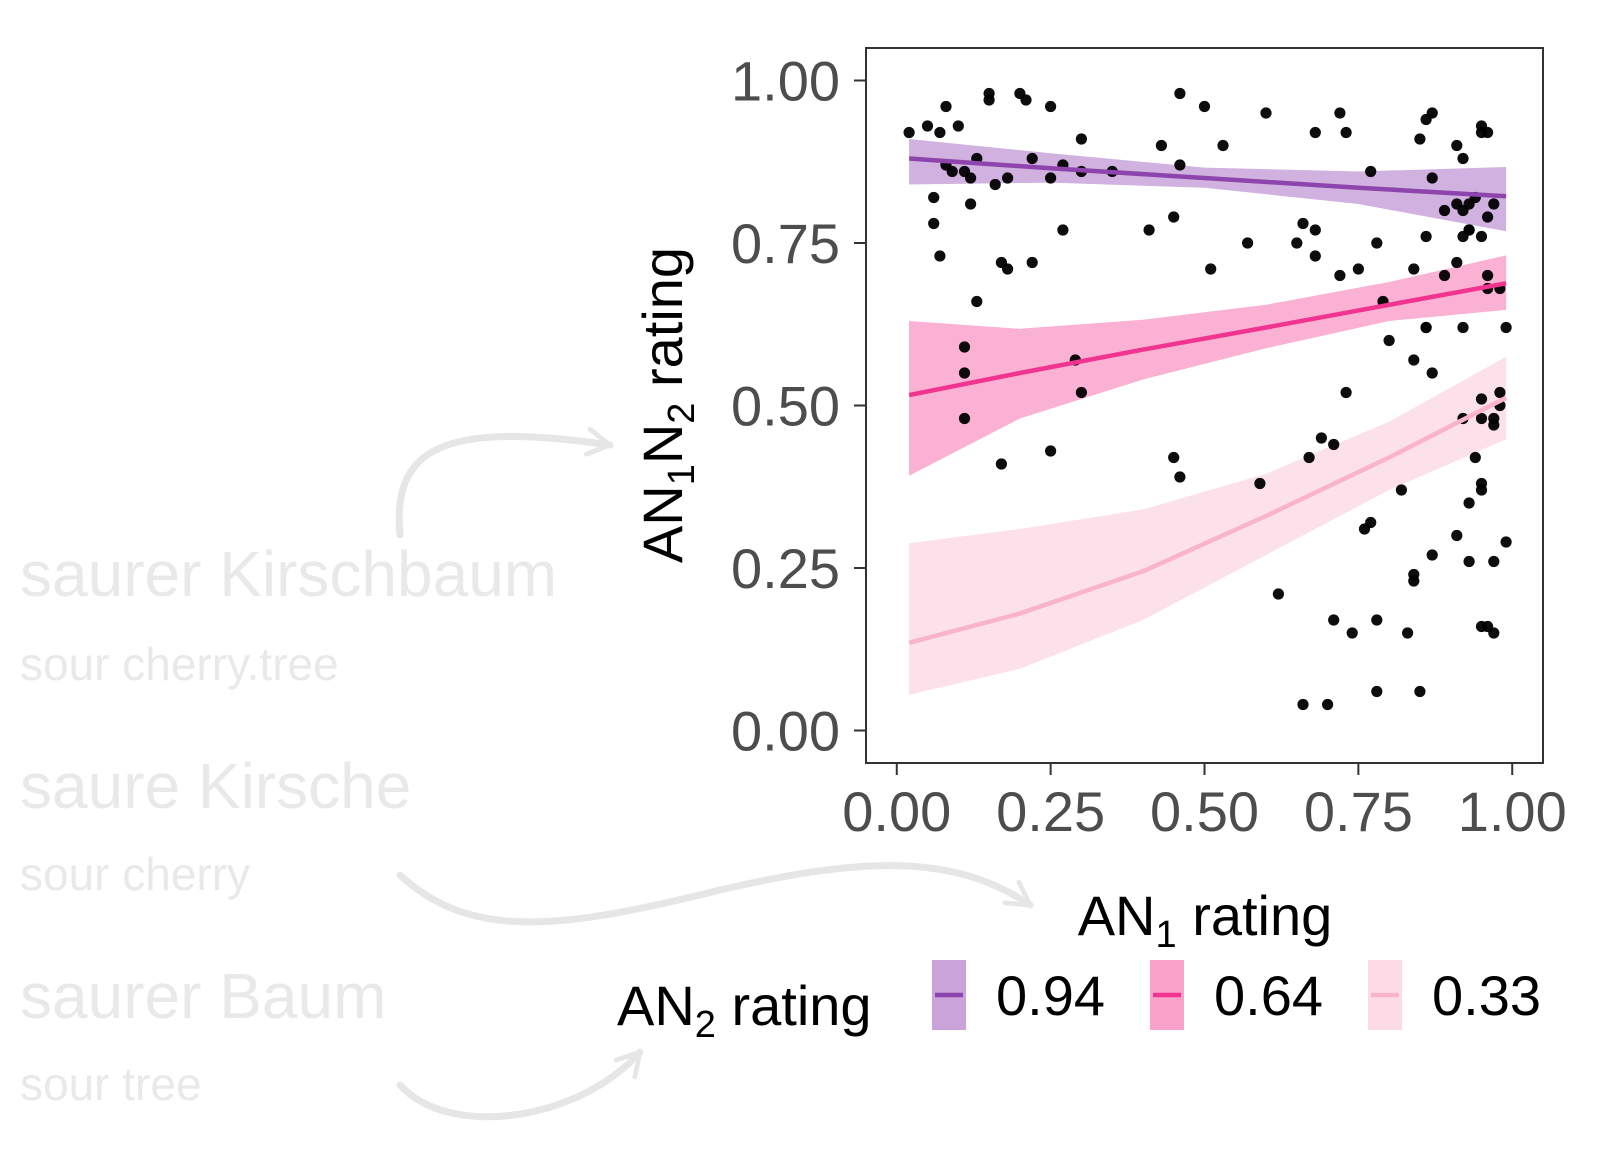 Image resolution: width=1615 pixels, height=1158 pixels. I want to click on gloss-2-english: sour cherry, so click(135, 874).